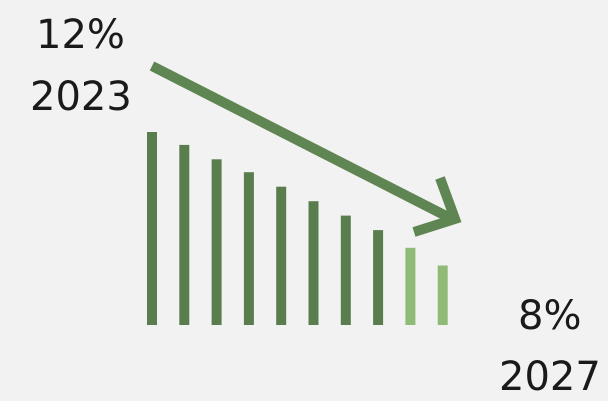  What do you see at coordinates (80, 35) in the screenshot?
I see `start-value-label: 12%` at bounding box center [80, 35].